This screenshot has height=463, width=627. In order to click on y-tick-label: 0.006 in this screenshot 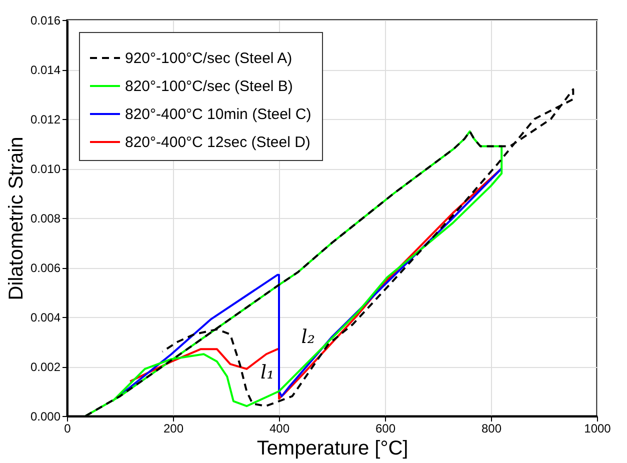, I will do `click(45, 268)`.